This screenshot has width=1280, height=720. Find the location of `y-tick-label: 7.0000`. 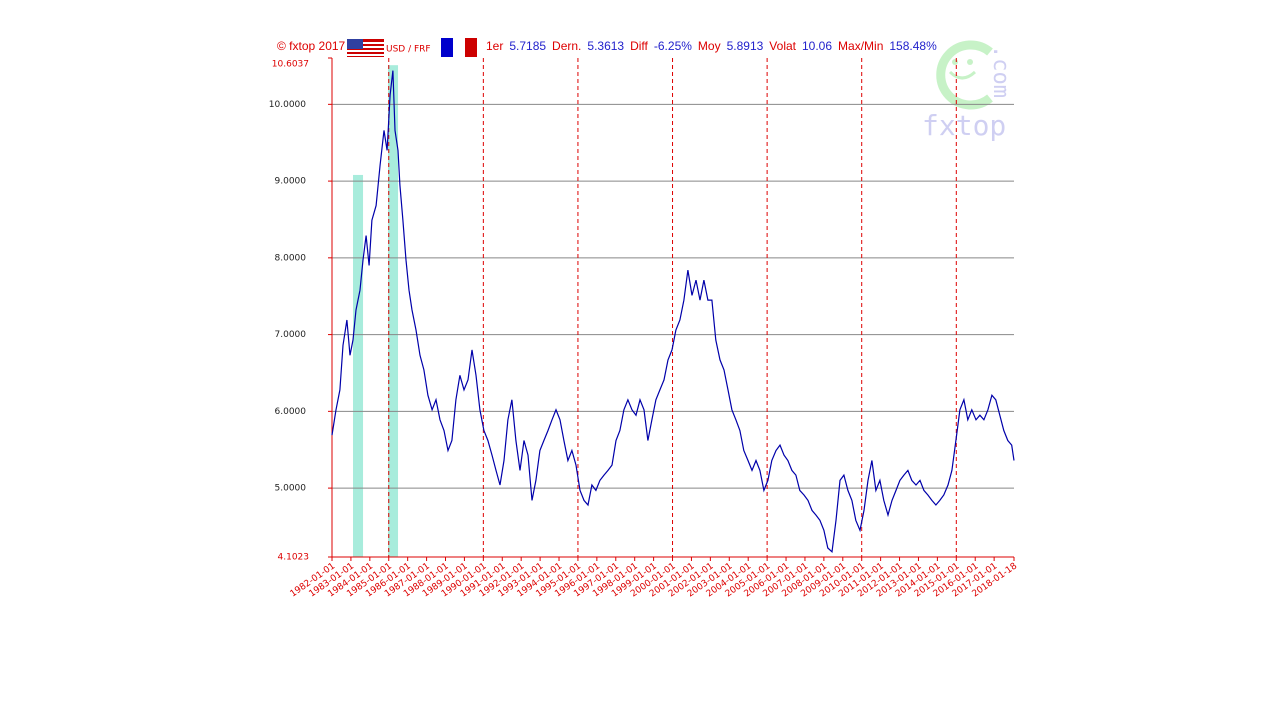

y-tick-label: 7.0000 is located at coordinates (291, 335).